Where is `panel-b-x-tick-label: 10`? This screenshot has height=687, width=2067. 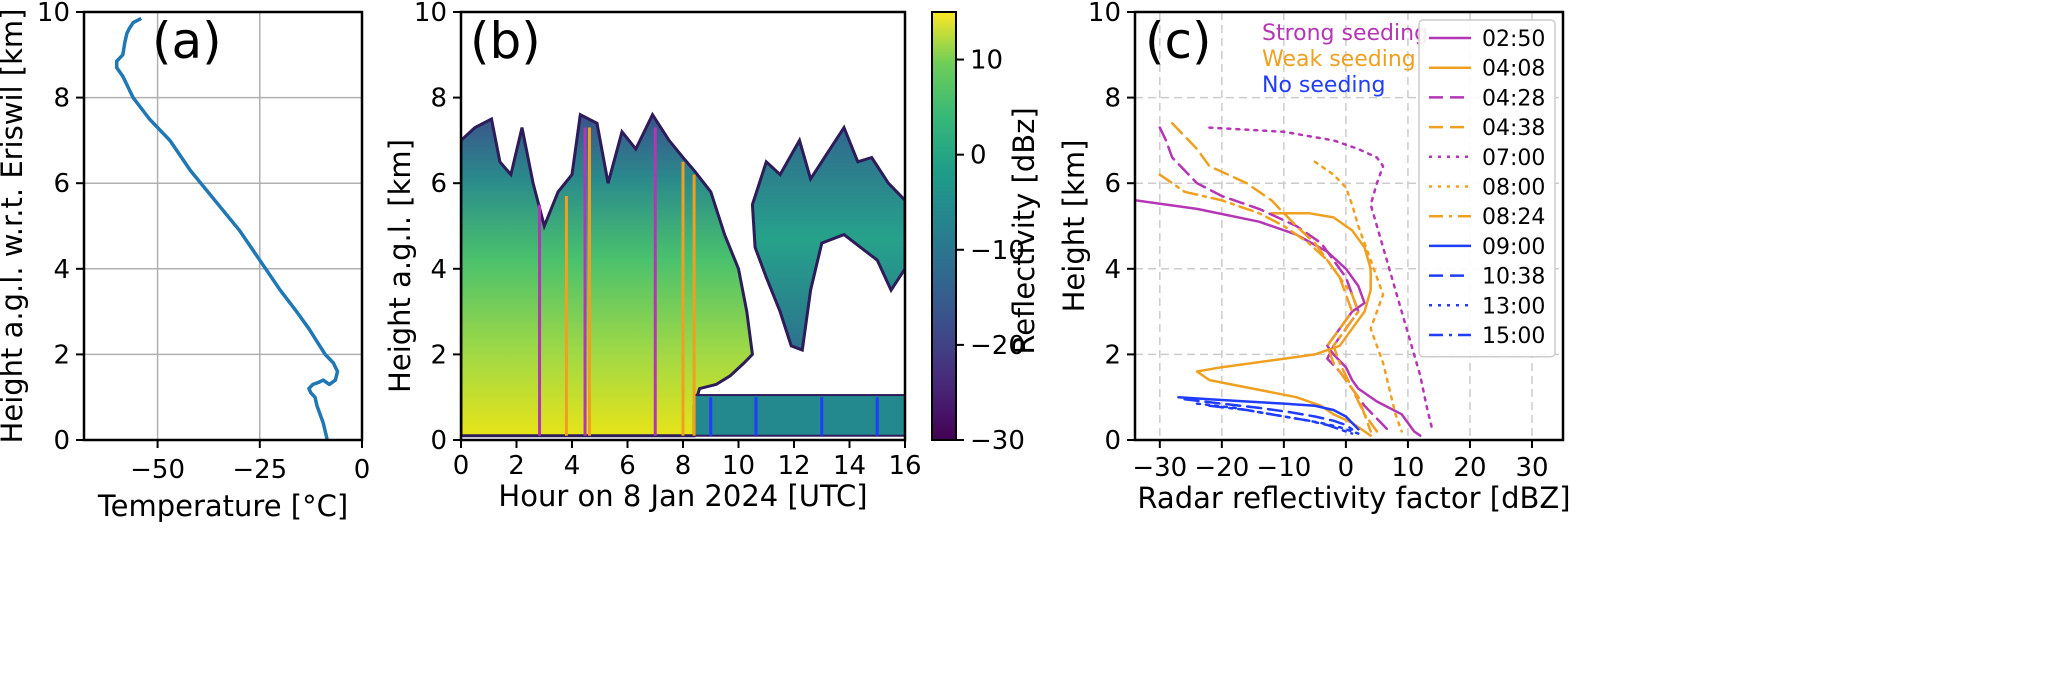 panel-b-x-tick-label: 10 is located at coordinates (738, 466).